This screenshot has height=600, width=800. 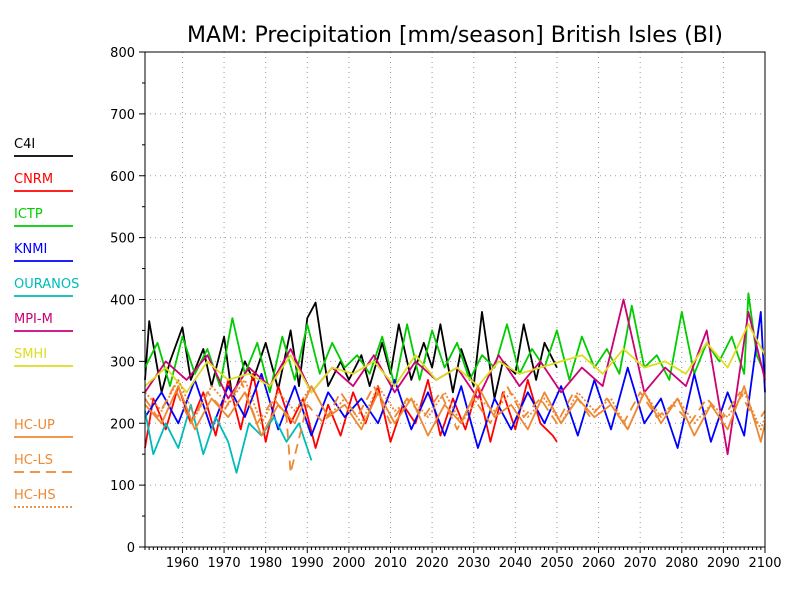 I want to click on x-tick-label: 2070, so click(x=640, y=563).